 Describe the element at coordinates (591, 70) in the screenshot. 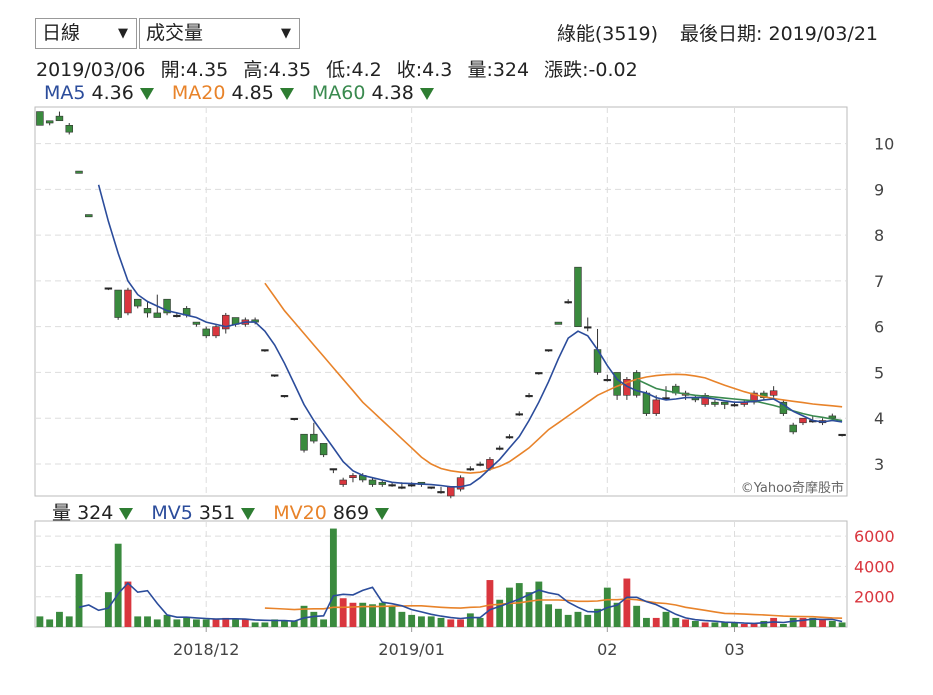

I see `ohlc-change: 漲跌:-0.02` at that location.